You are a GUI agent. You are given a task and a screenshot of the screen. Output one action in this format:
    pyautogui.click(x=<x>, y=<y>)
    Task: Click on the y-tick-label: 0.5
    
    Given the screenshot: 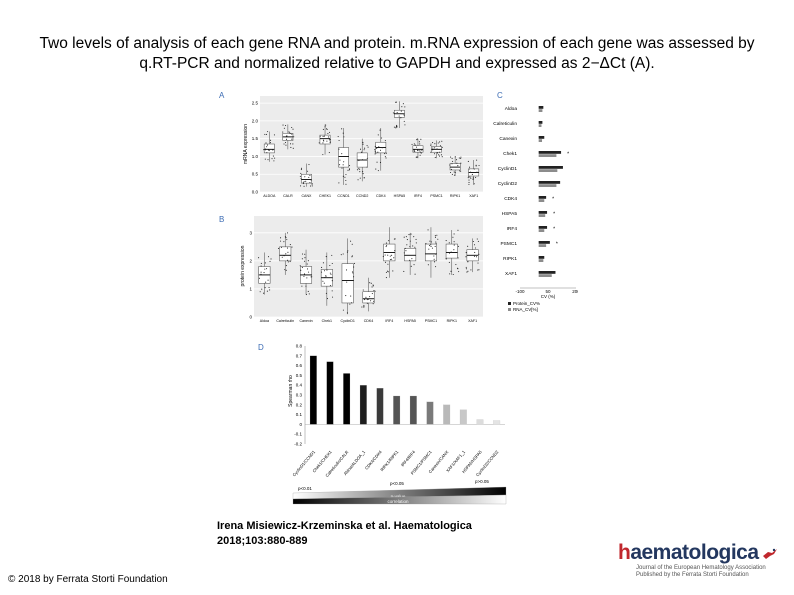 What is the action you would take?
    pyautogui.click(x=299, y=375)
    